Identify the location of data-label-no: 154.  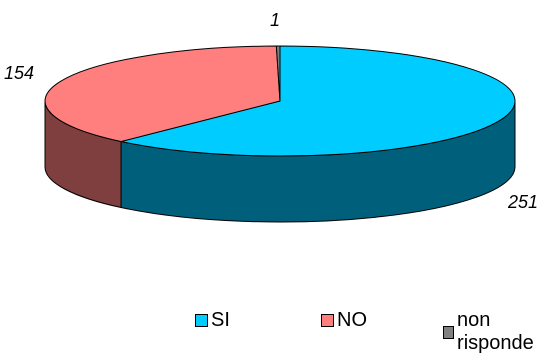
(19, 73).